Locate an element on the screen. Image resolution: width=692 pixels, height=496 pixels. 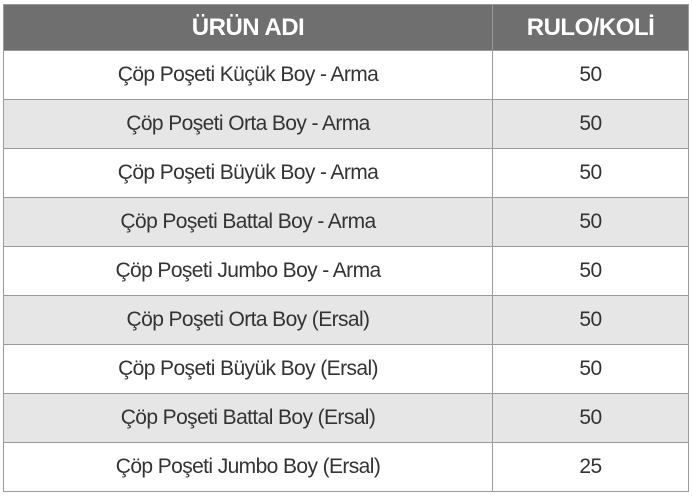
product-name: Çöp Poşeti Jumbo Boy (Ersal) is located at coordinates (248, 467).